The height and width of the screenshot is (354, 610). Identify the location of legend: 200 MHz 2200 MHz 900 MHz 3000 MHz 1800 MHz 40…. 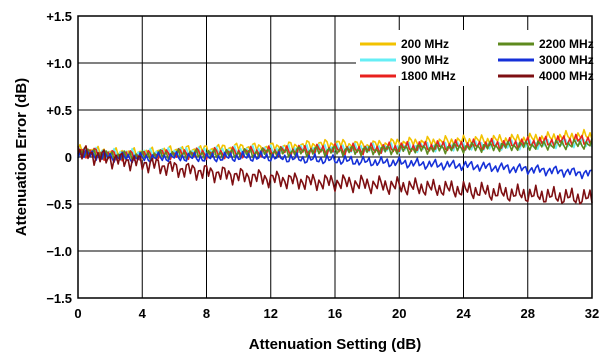
(475, 58).